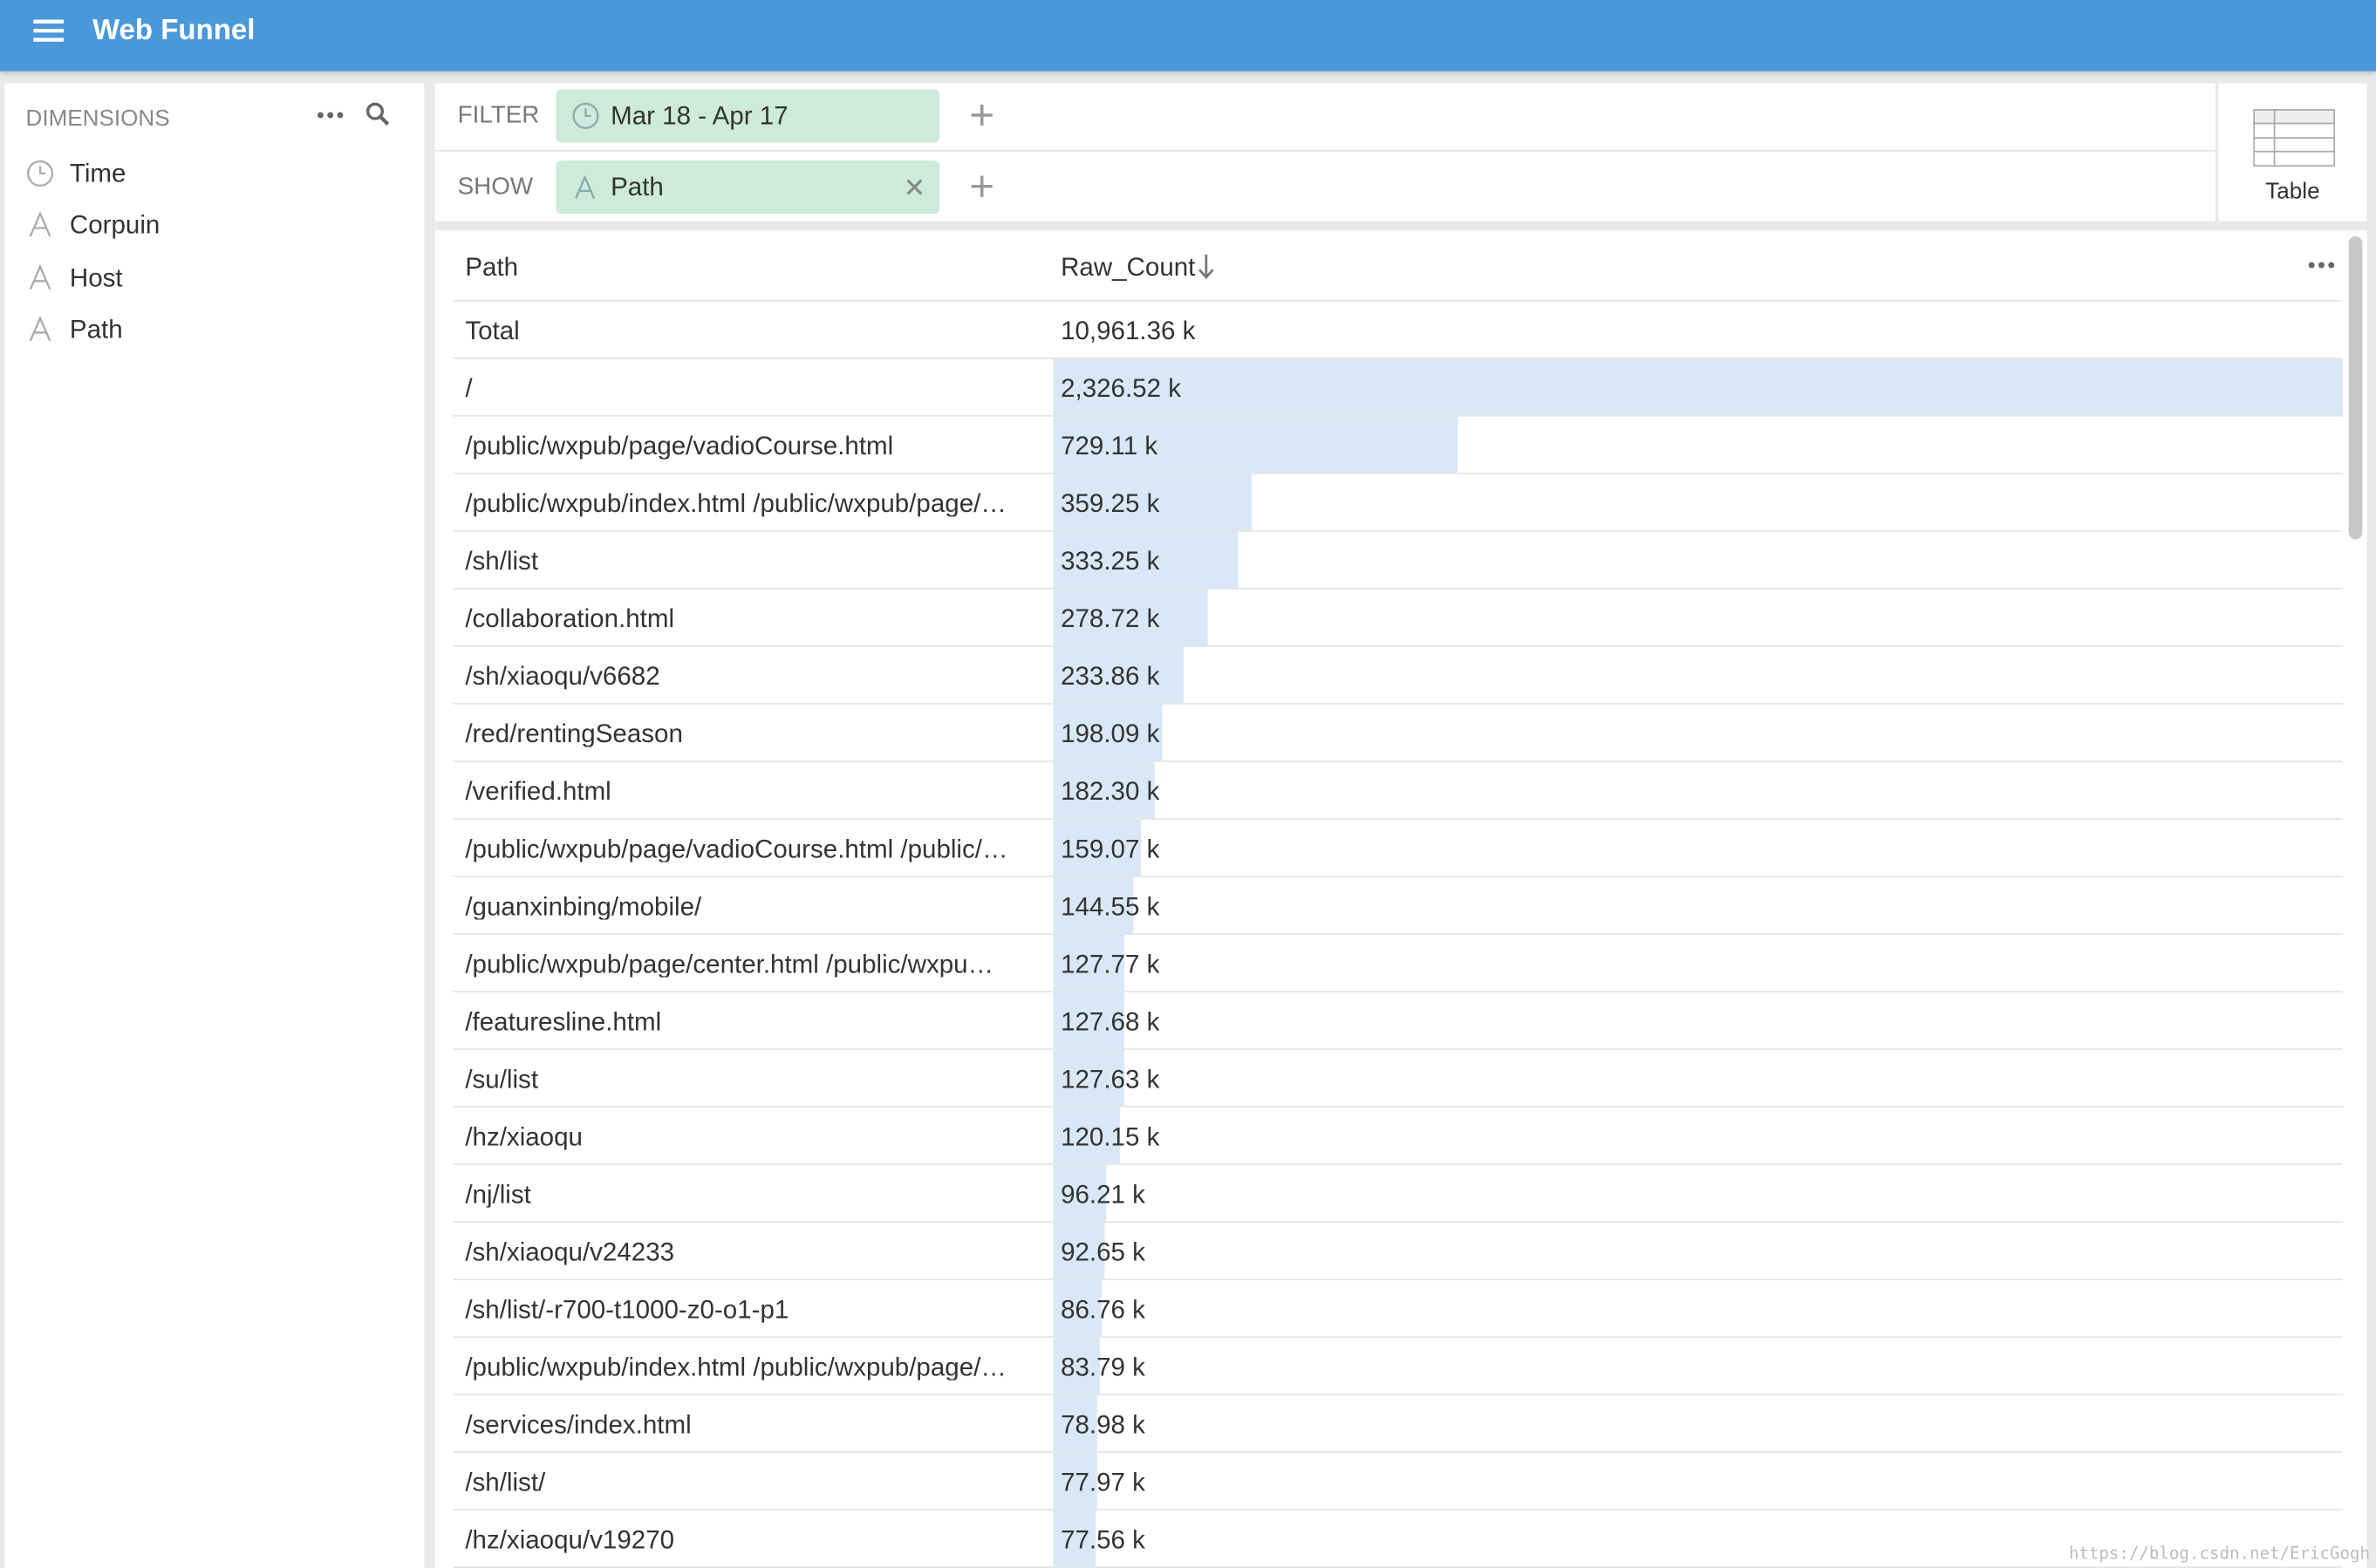  What do you see at coordinates (1103, 1482) in the screenshot?
I see `count-cell: 77.97 k` at bounding box center [1103, 1482].